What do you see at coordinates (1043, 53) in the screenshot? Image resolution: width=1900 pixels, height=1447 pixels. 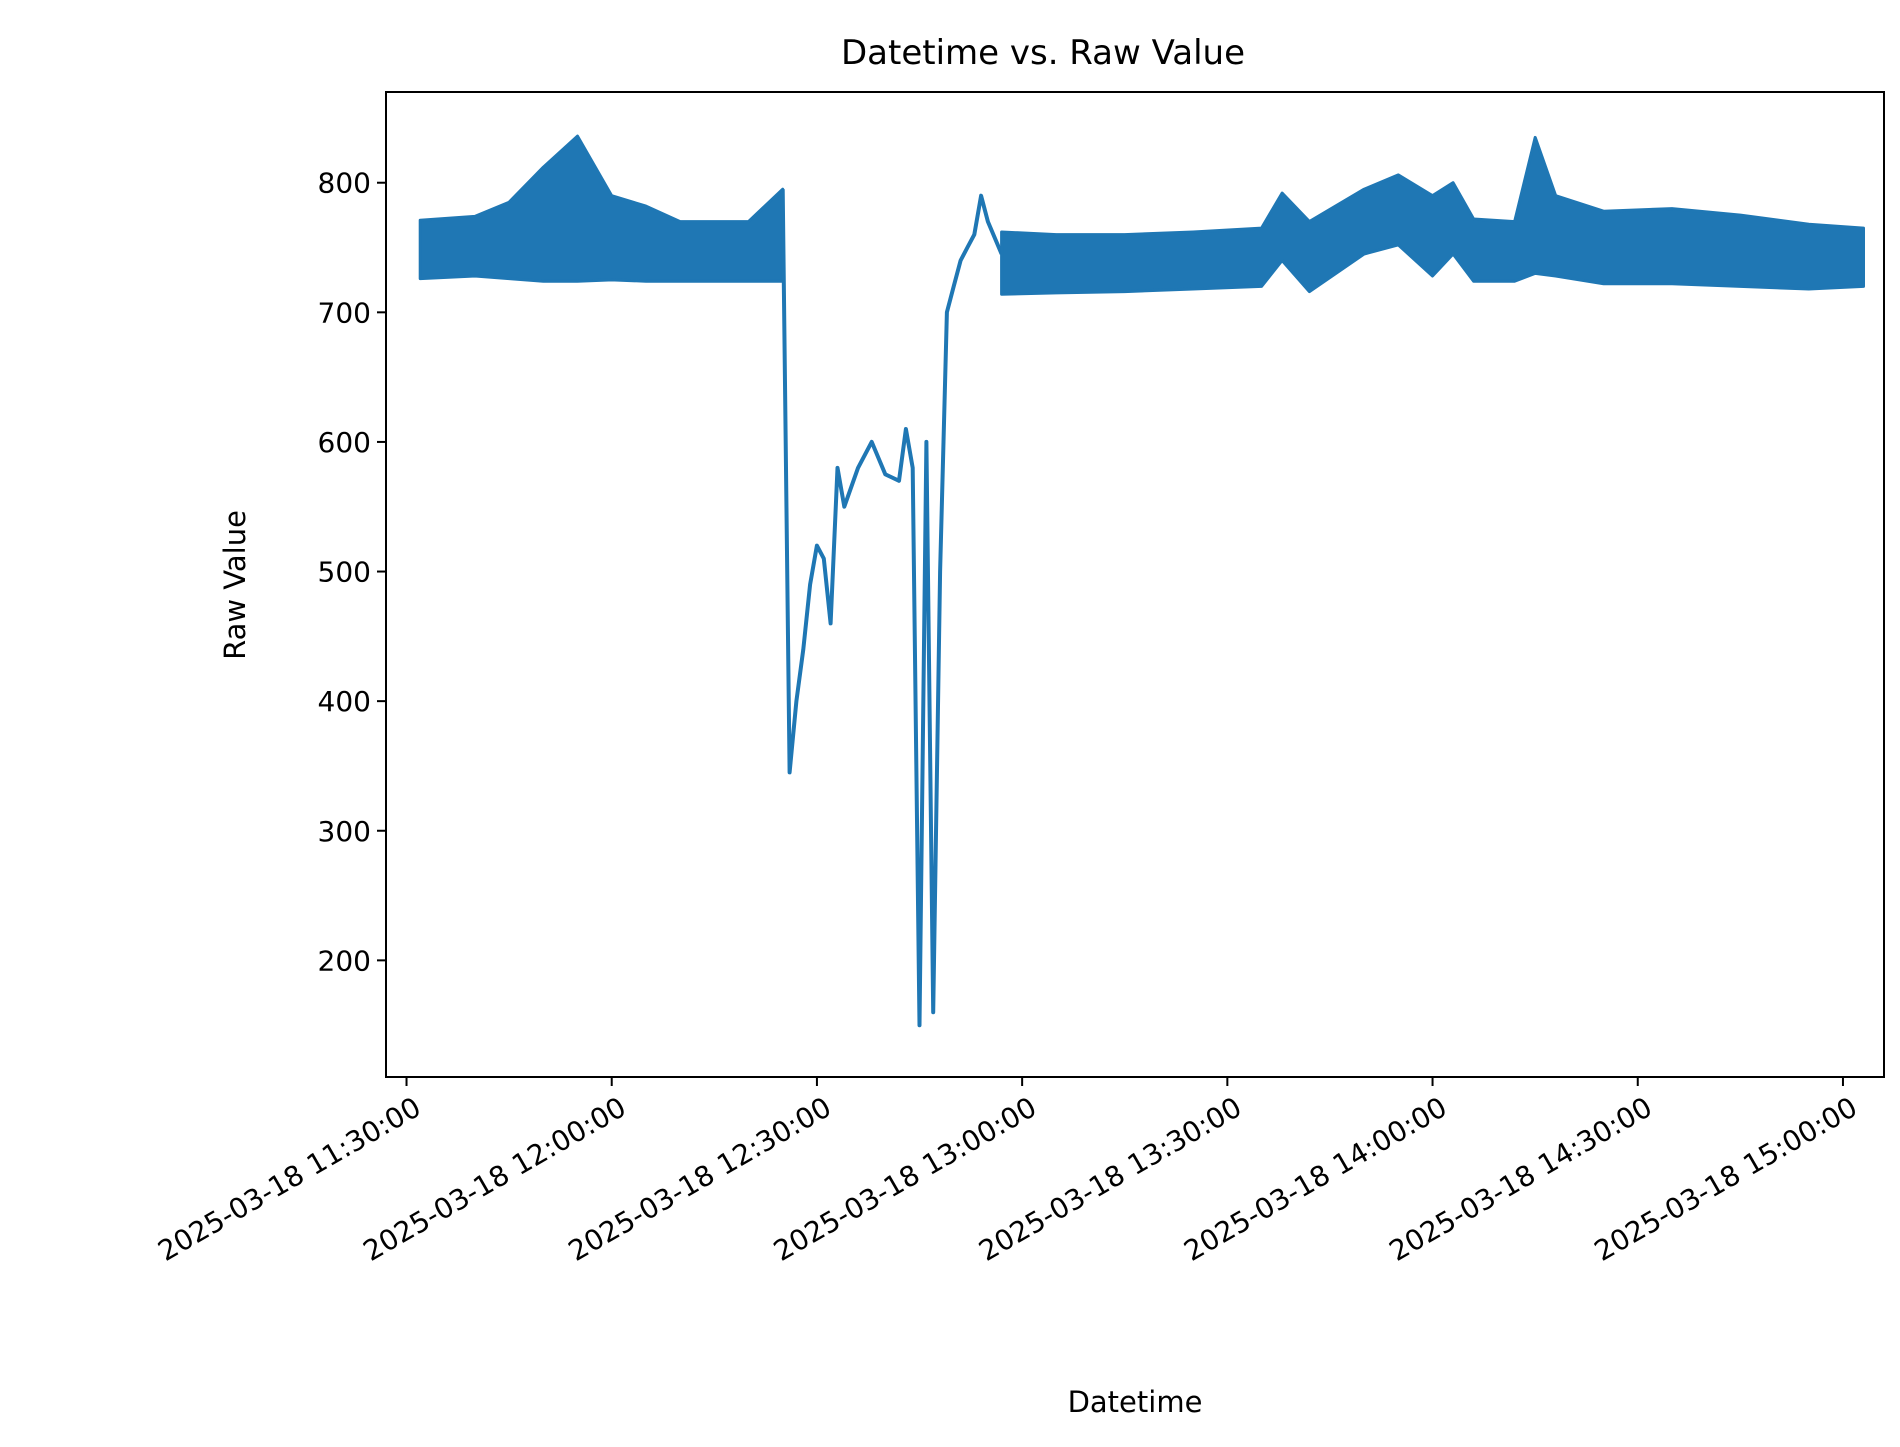 I see `chart-title: Datetime vs. Raw Value` at bounding box center [1043, 53].